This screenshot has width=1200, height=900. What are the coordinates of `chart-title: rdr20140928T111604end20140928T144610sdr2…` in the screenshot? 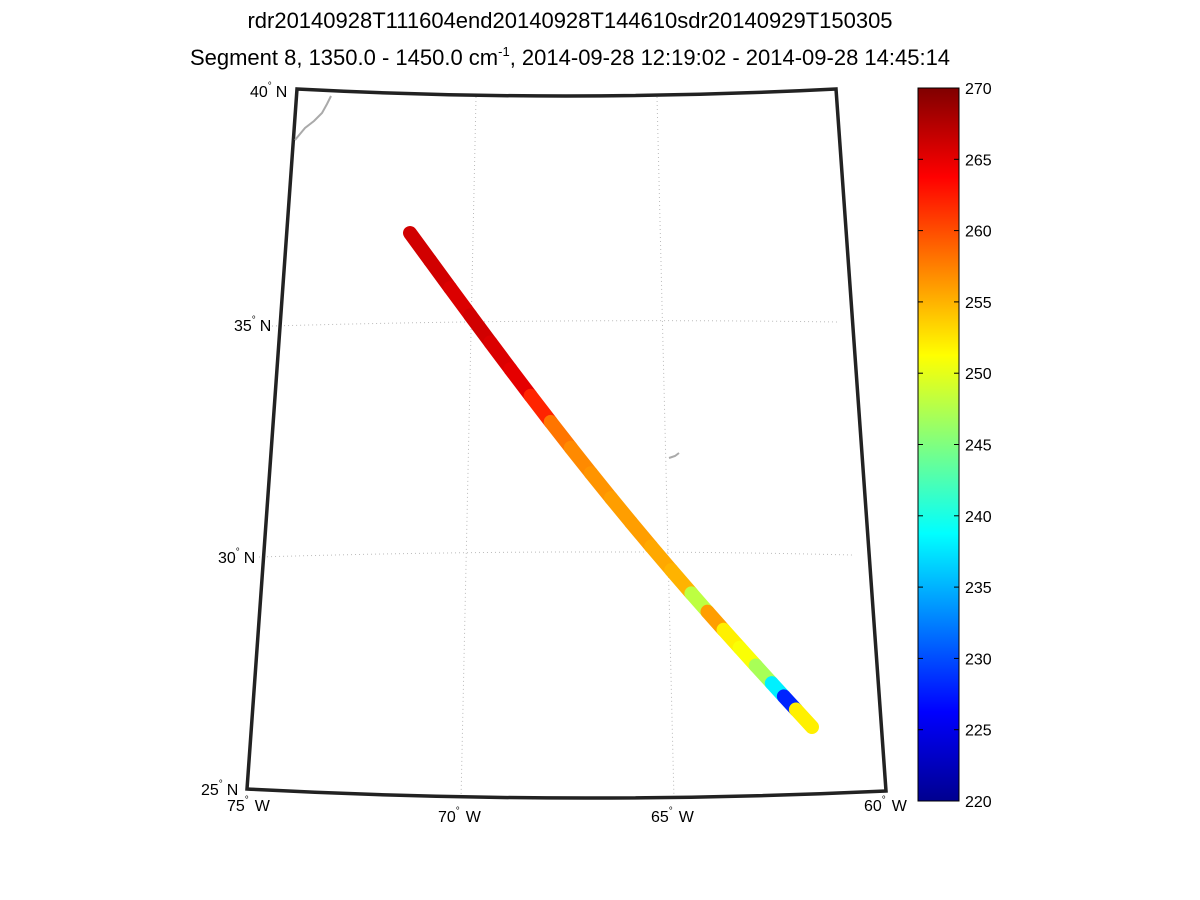 It's located at (570, 20).